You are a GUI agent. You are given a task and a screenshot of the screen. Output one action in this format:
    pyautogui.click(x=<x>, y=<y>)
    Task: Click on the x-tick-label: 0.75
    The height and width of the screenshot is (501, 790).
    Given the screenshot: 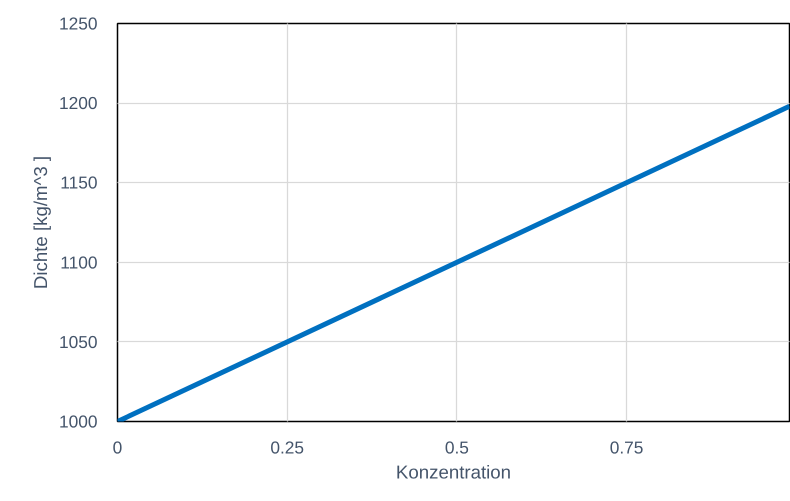 What is the action you would take?
    pyautogui.click(x=627, y=448)
    